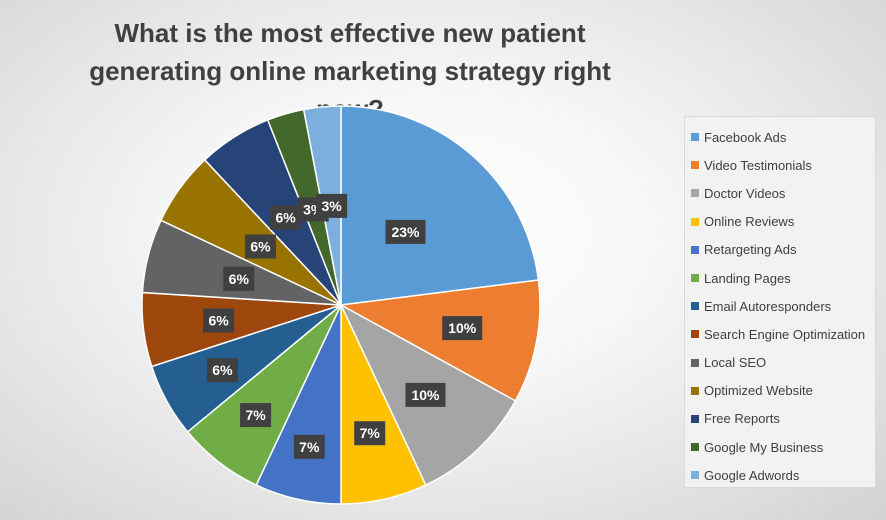 The height and width of the screenshot is (520, 886). I want to click on data-label-text: 23%, so click(405, 232).